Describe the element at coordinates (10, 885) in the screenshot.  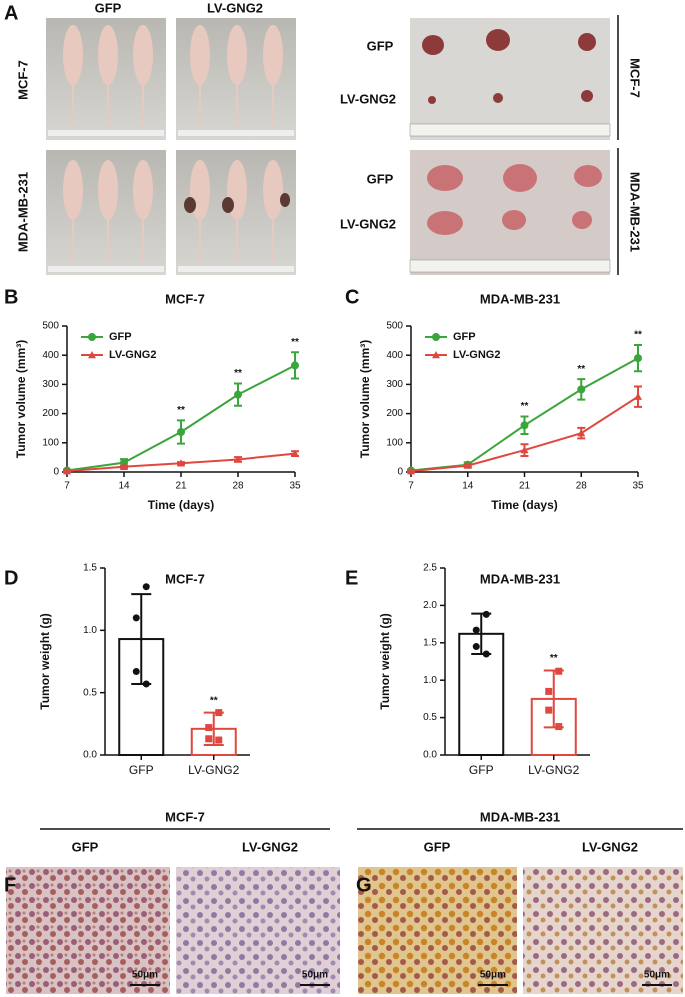
I see `panel-letter: F` at that location.